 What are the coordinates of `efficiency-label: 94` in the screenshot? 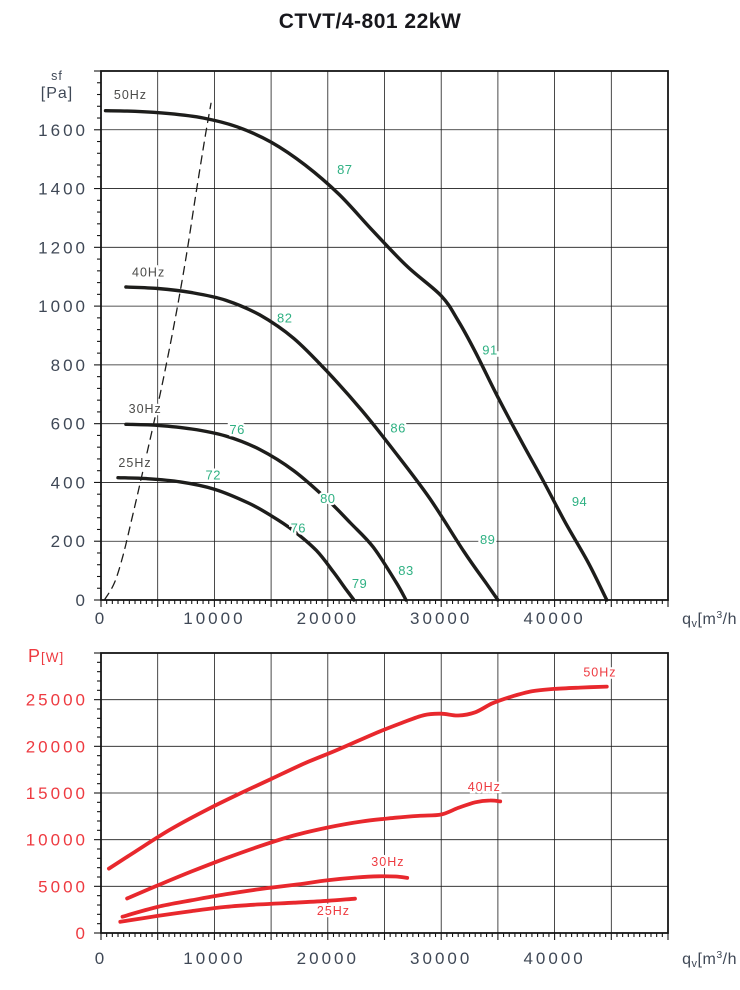 It's located at (579, 501).